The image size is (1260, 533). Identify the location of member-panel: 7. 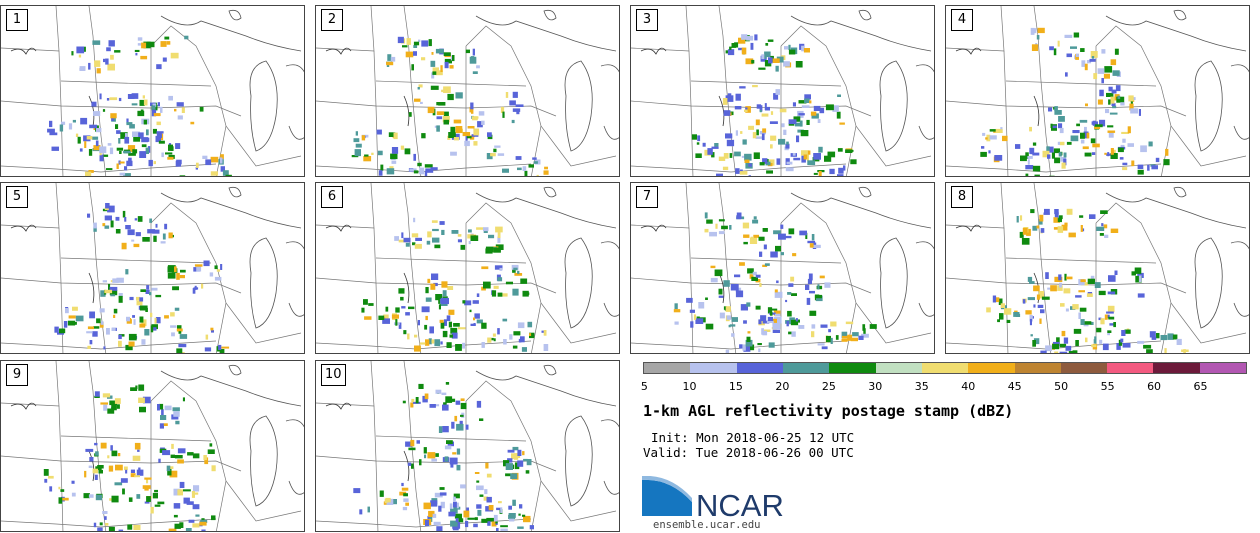
(782, 268).